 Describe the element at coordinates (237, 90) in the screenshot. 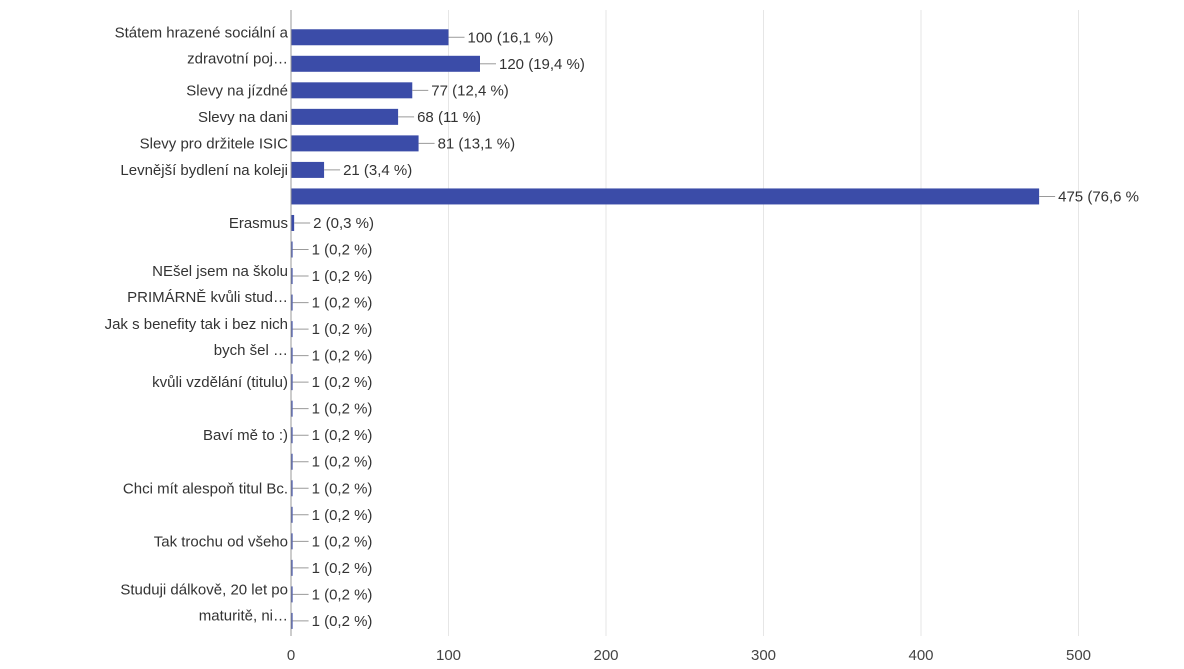

I see `category-label: Slevy na jízdné` at that location.